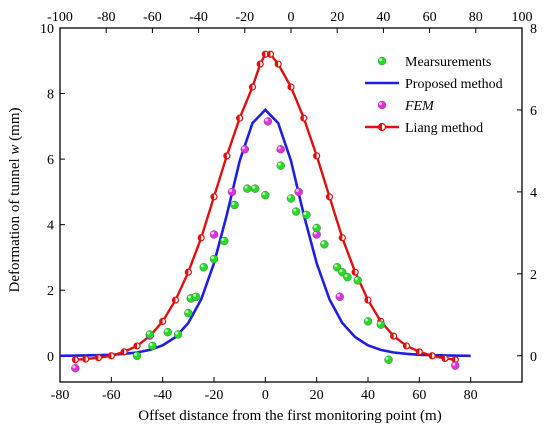 Image resolution: width=550 pixels, height=427 pixels. What do you see at coordinates (106, 17) in the screenshot?
I see `x2-tick-label: -80` at bounding box center [106, 17].